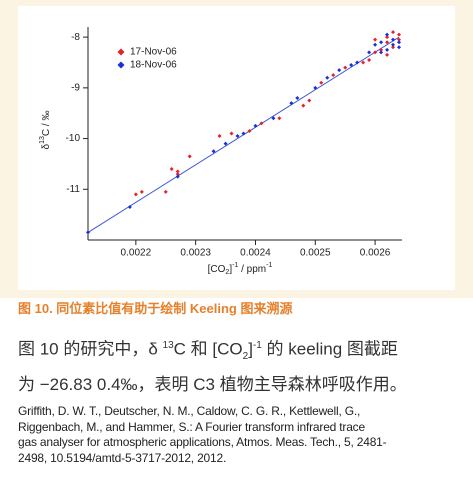 The height and width of the screenshot is (486, 473). Describe the element at coordinates (255, 253) in the screenshot. I see `x-tick-label: 0.0024` at that location.